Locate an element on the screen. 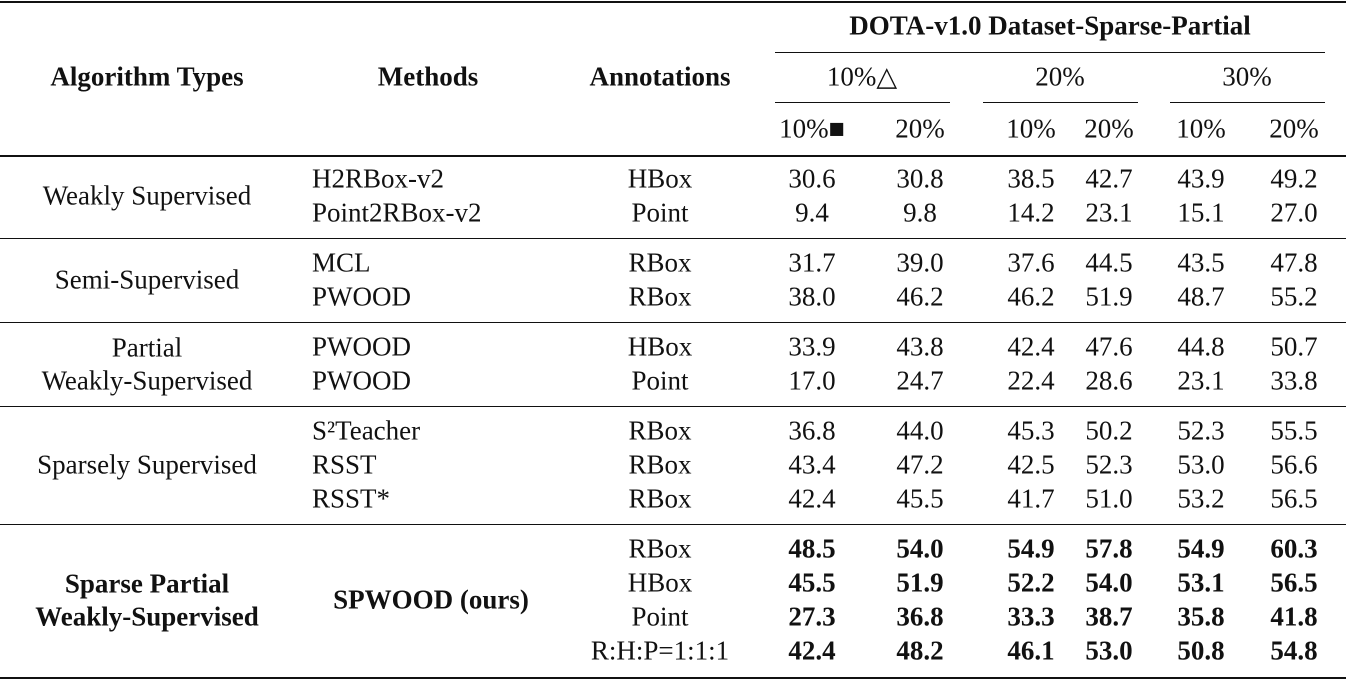 The image size is (1346, 680). value-cell: 31.7 is located at coordinates (812, 262).